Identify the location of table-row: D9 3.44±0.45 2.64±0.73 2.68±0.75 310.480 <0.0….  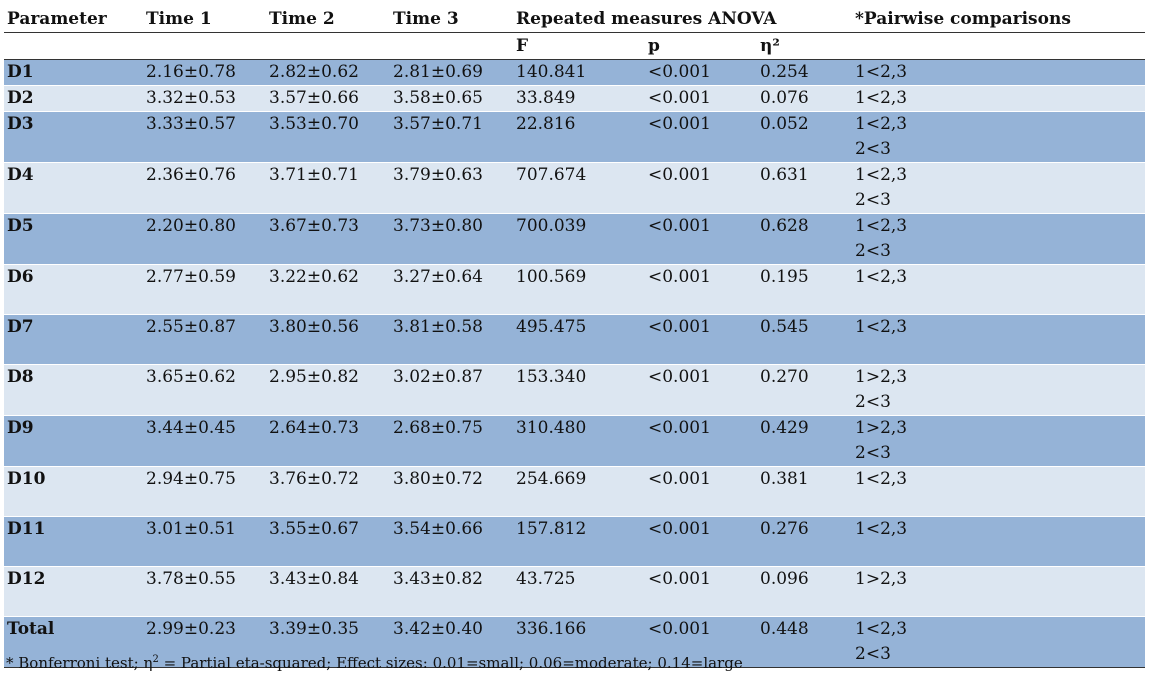
(575, 441).